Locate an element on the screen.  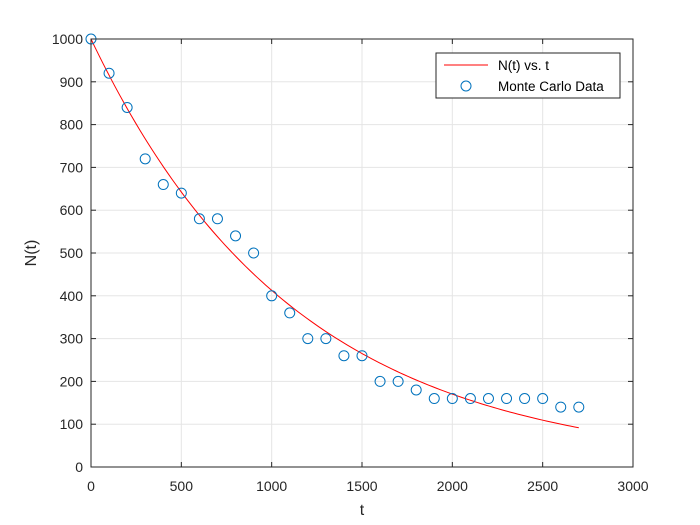
legend-label-data: Monte Carlo Data is located at coordinates (551, 86).